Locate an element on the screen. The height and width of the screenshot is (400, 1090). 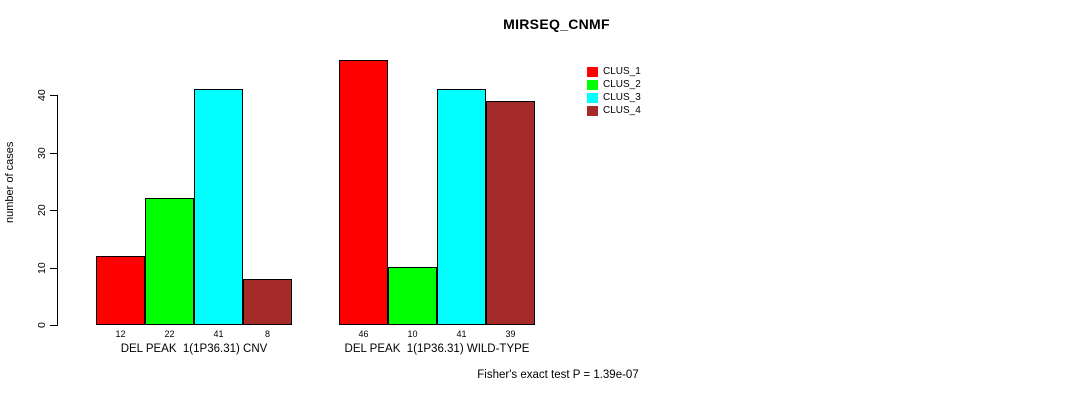
y-tick-label: 10 is located at coordinates (42, 268).